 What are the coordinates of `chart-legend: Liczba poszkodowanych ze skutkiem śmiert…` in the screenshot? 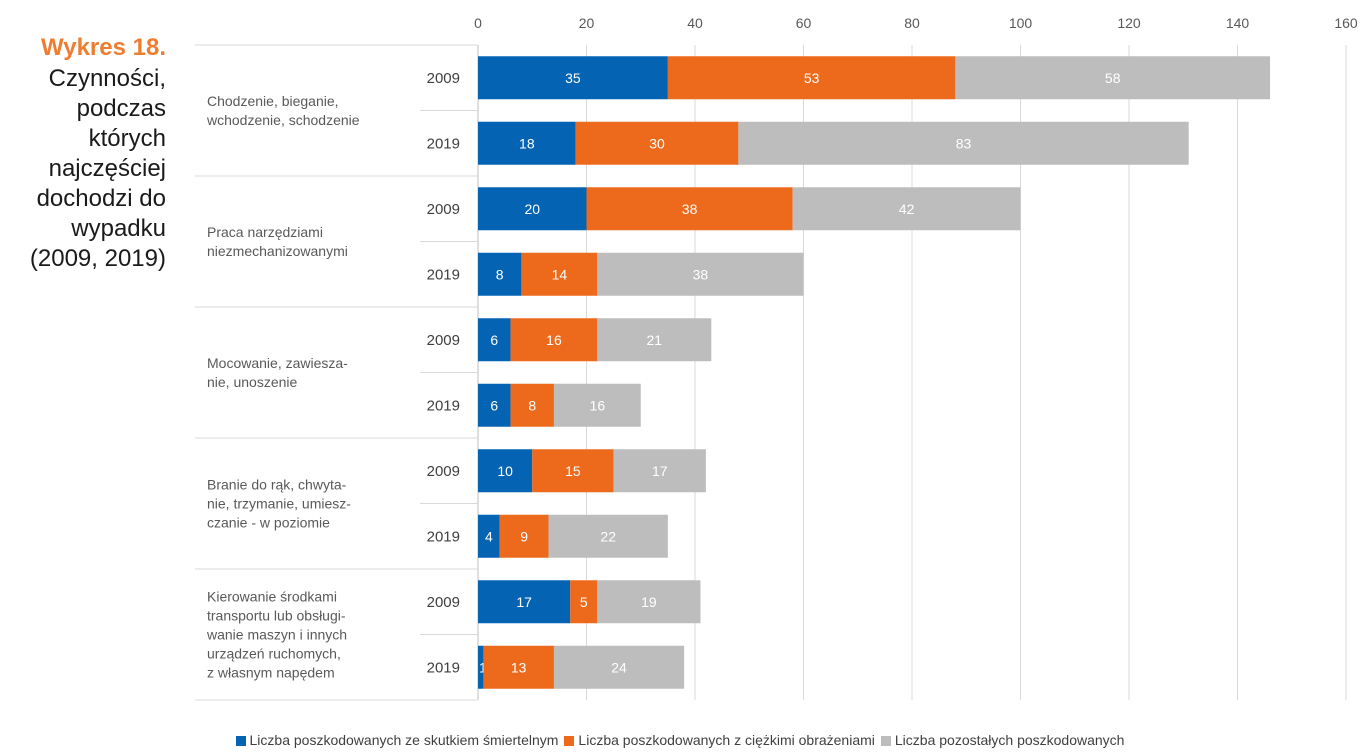 It's located at (680, 740).